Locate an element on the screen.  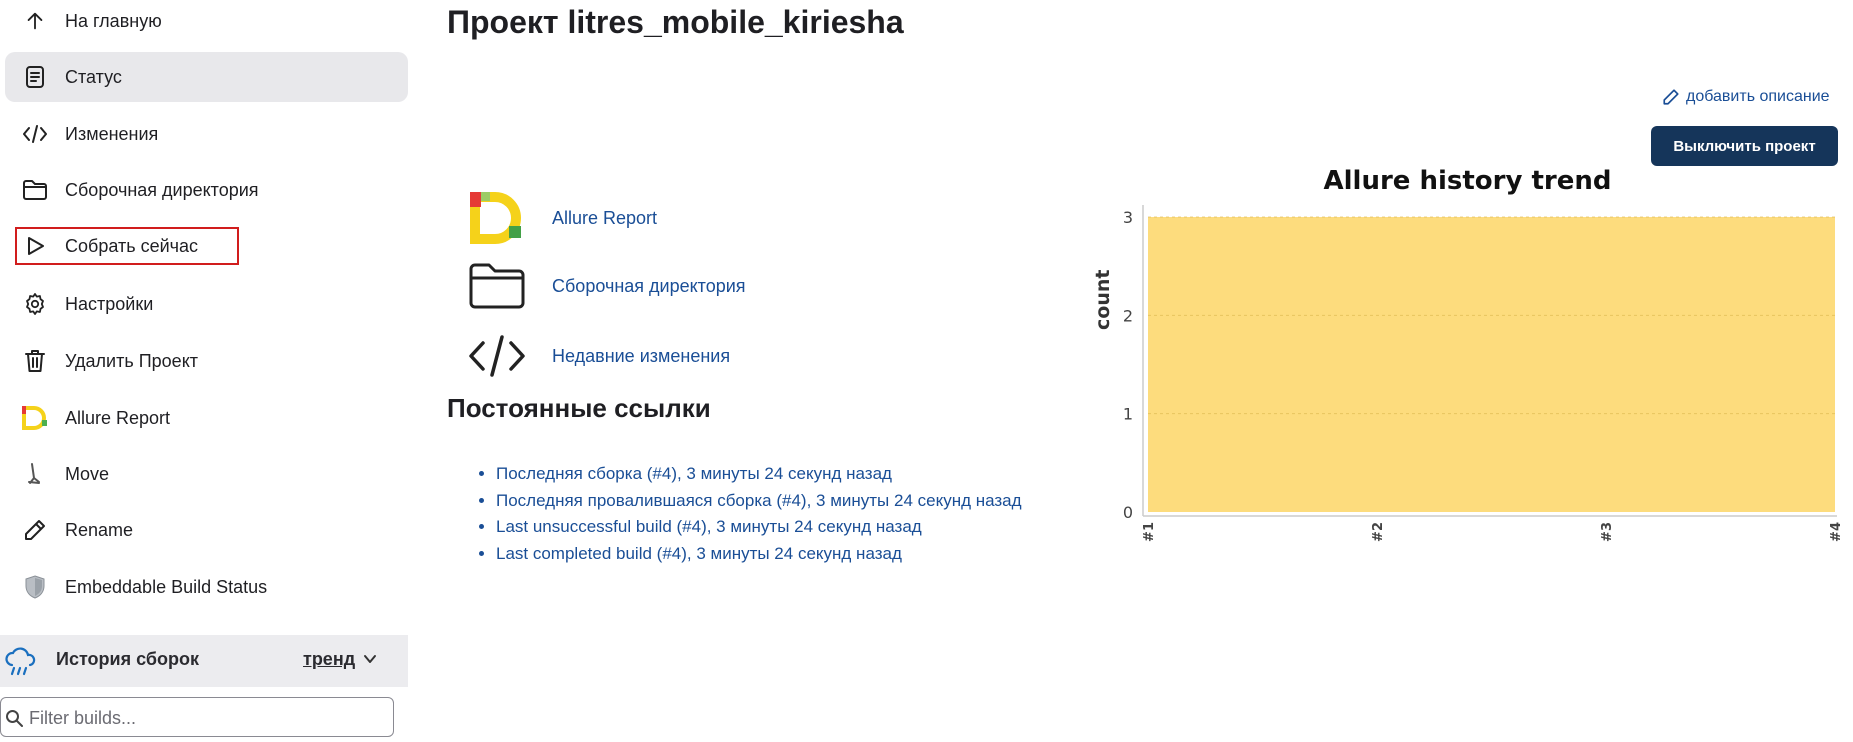
sidebar-item-workspace: Сборочная директория is located at coordinates (206, 190).